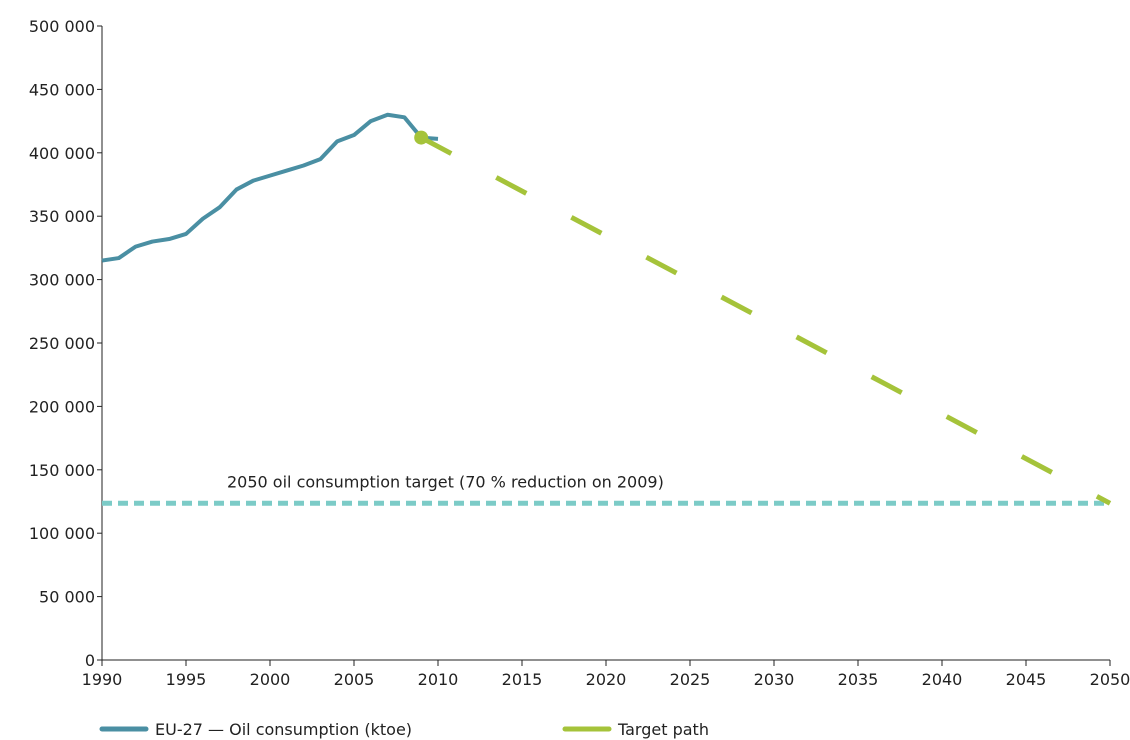 The width and height of the screenshot is (1130, 740). What do you see at coordinates (62, 26) in the screenshot?
I see `y-tick-label: 500 000` at bounding box center [62, 26].